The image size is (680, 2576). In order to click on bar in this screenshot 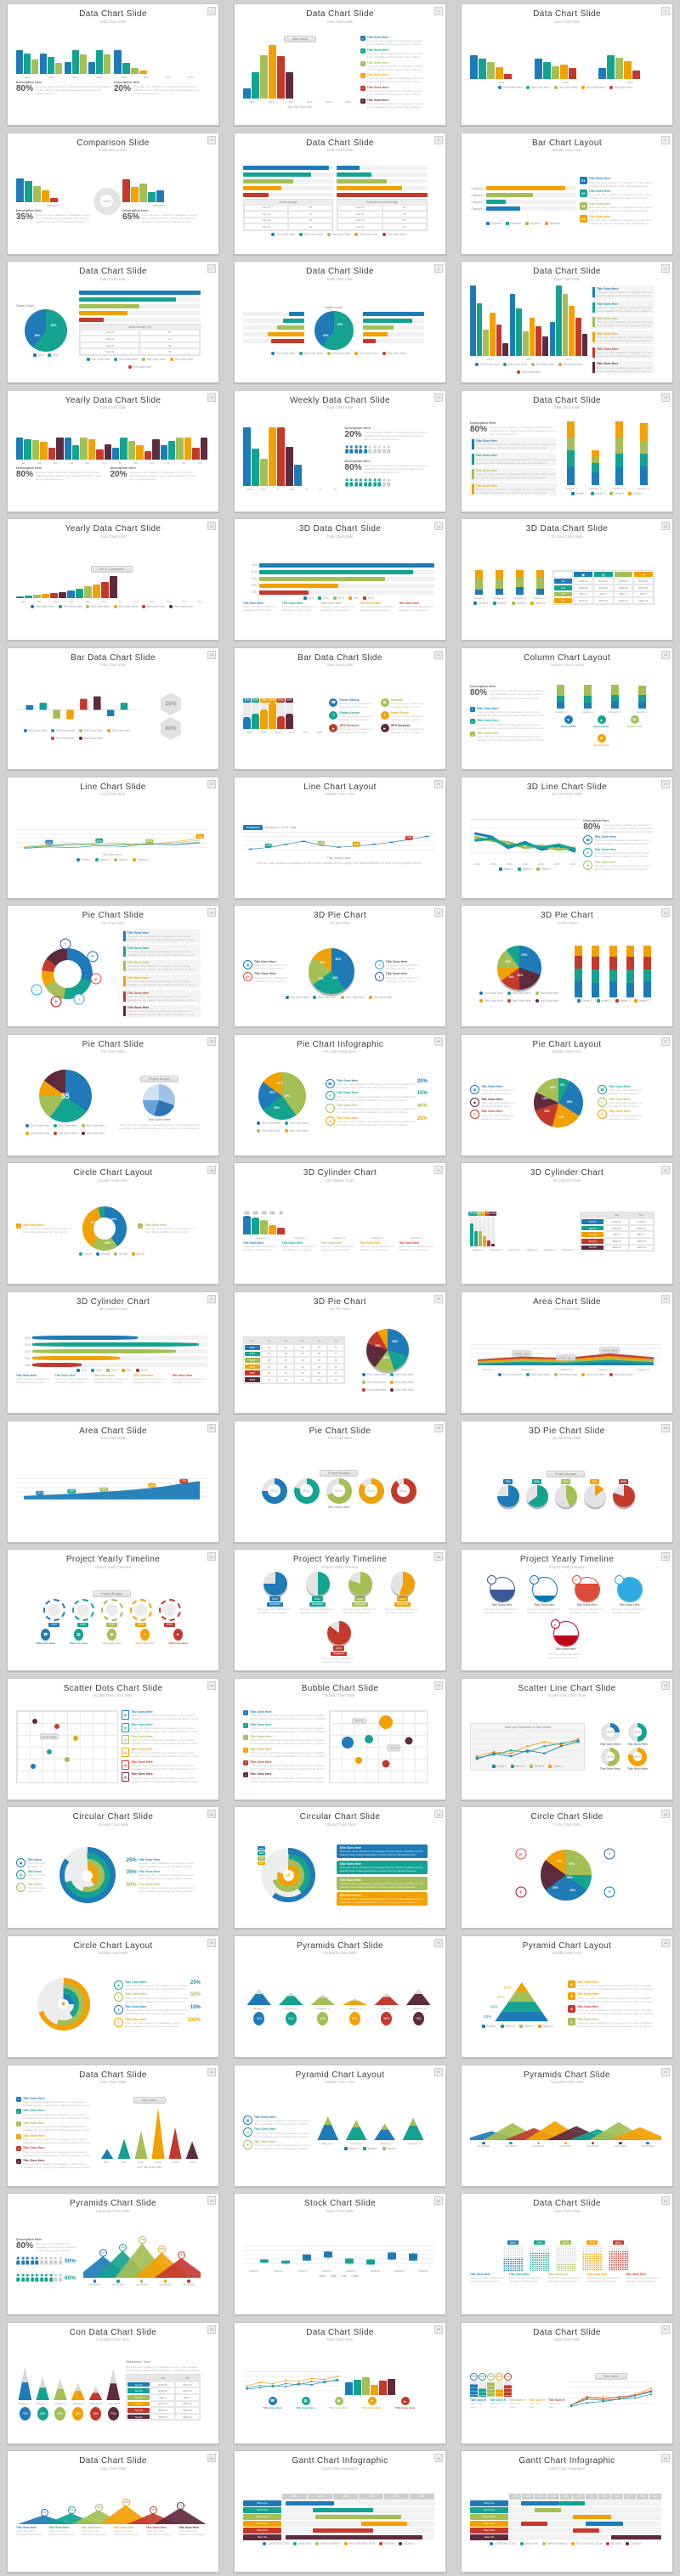, I will do `click(471, 1235)`.